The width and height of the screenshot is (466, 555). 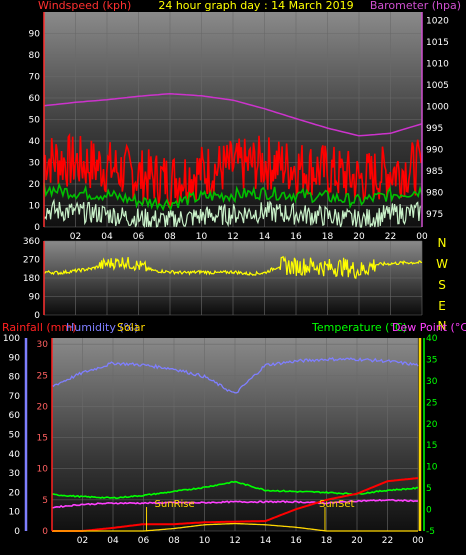 What do you see at coordinates (296, 541) in the screenshot?
I see `rain-x-tick-label: 16` at bounding box center [296, 541].